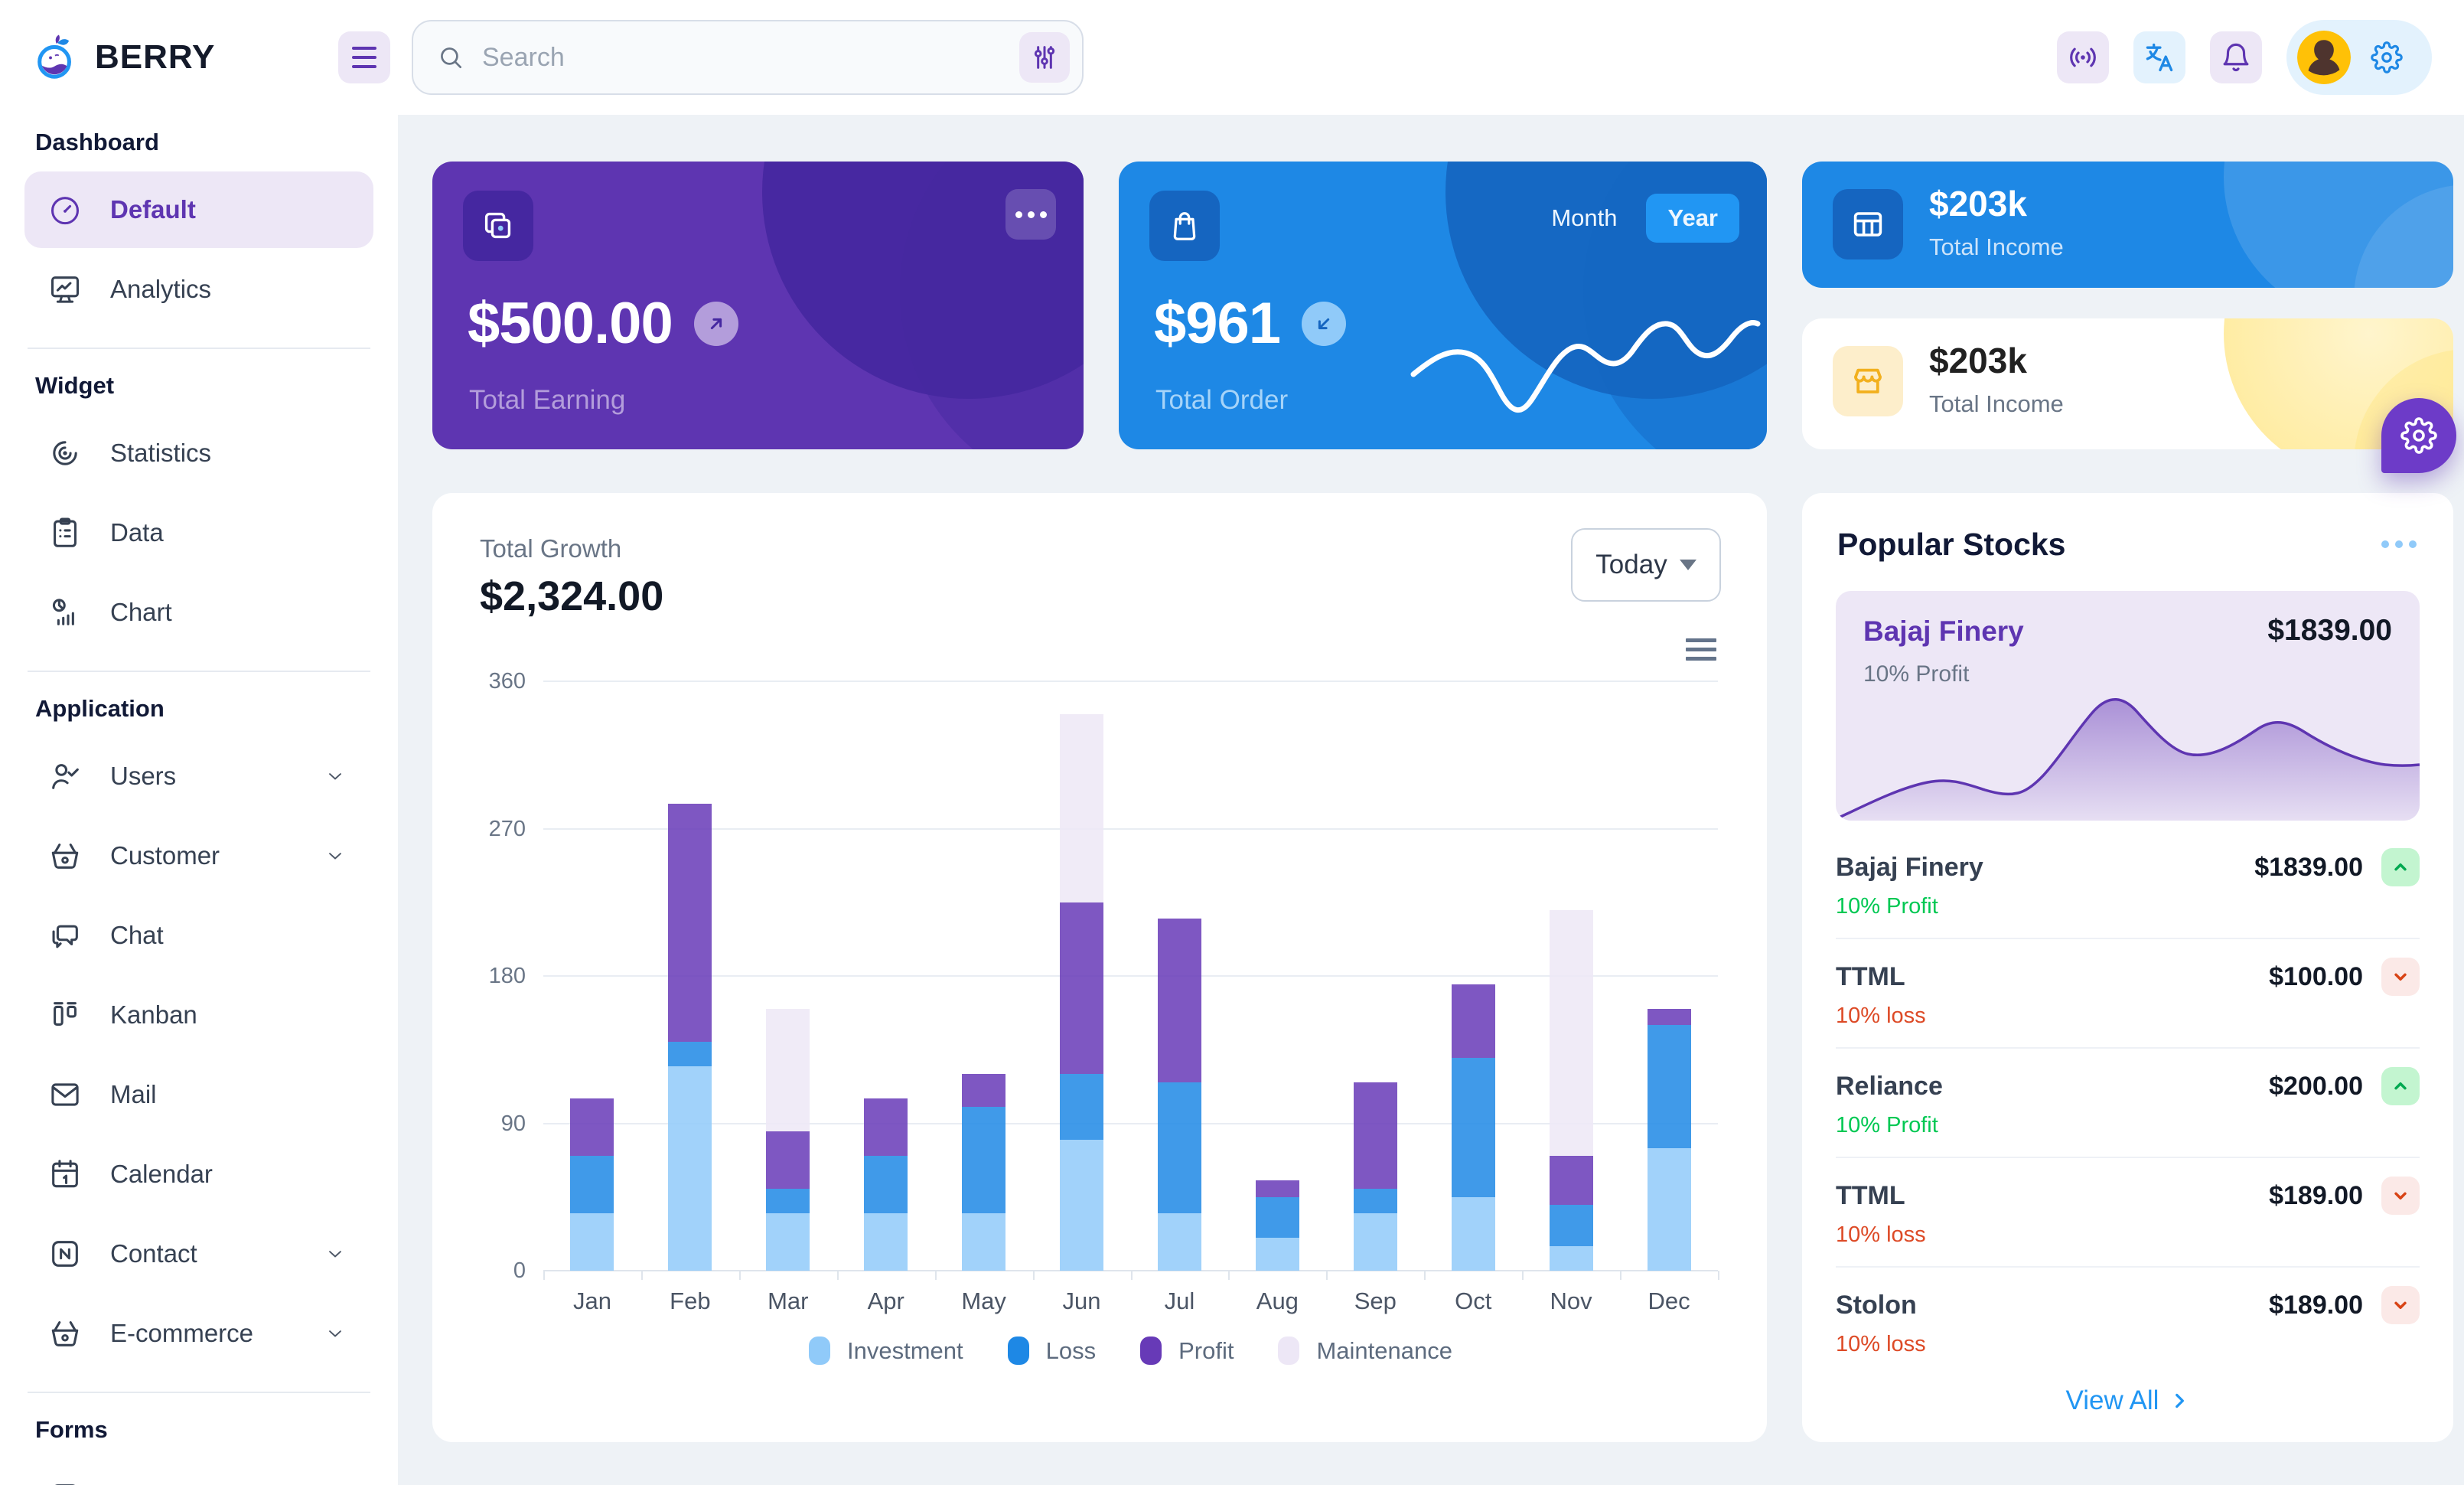 The image size is (2464, 1485). What do you see at coordinates (335, 1254) in the screenshot?
I see `chevron-down-icon` at bounding box center [335, 1254].